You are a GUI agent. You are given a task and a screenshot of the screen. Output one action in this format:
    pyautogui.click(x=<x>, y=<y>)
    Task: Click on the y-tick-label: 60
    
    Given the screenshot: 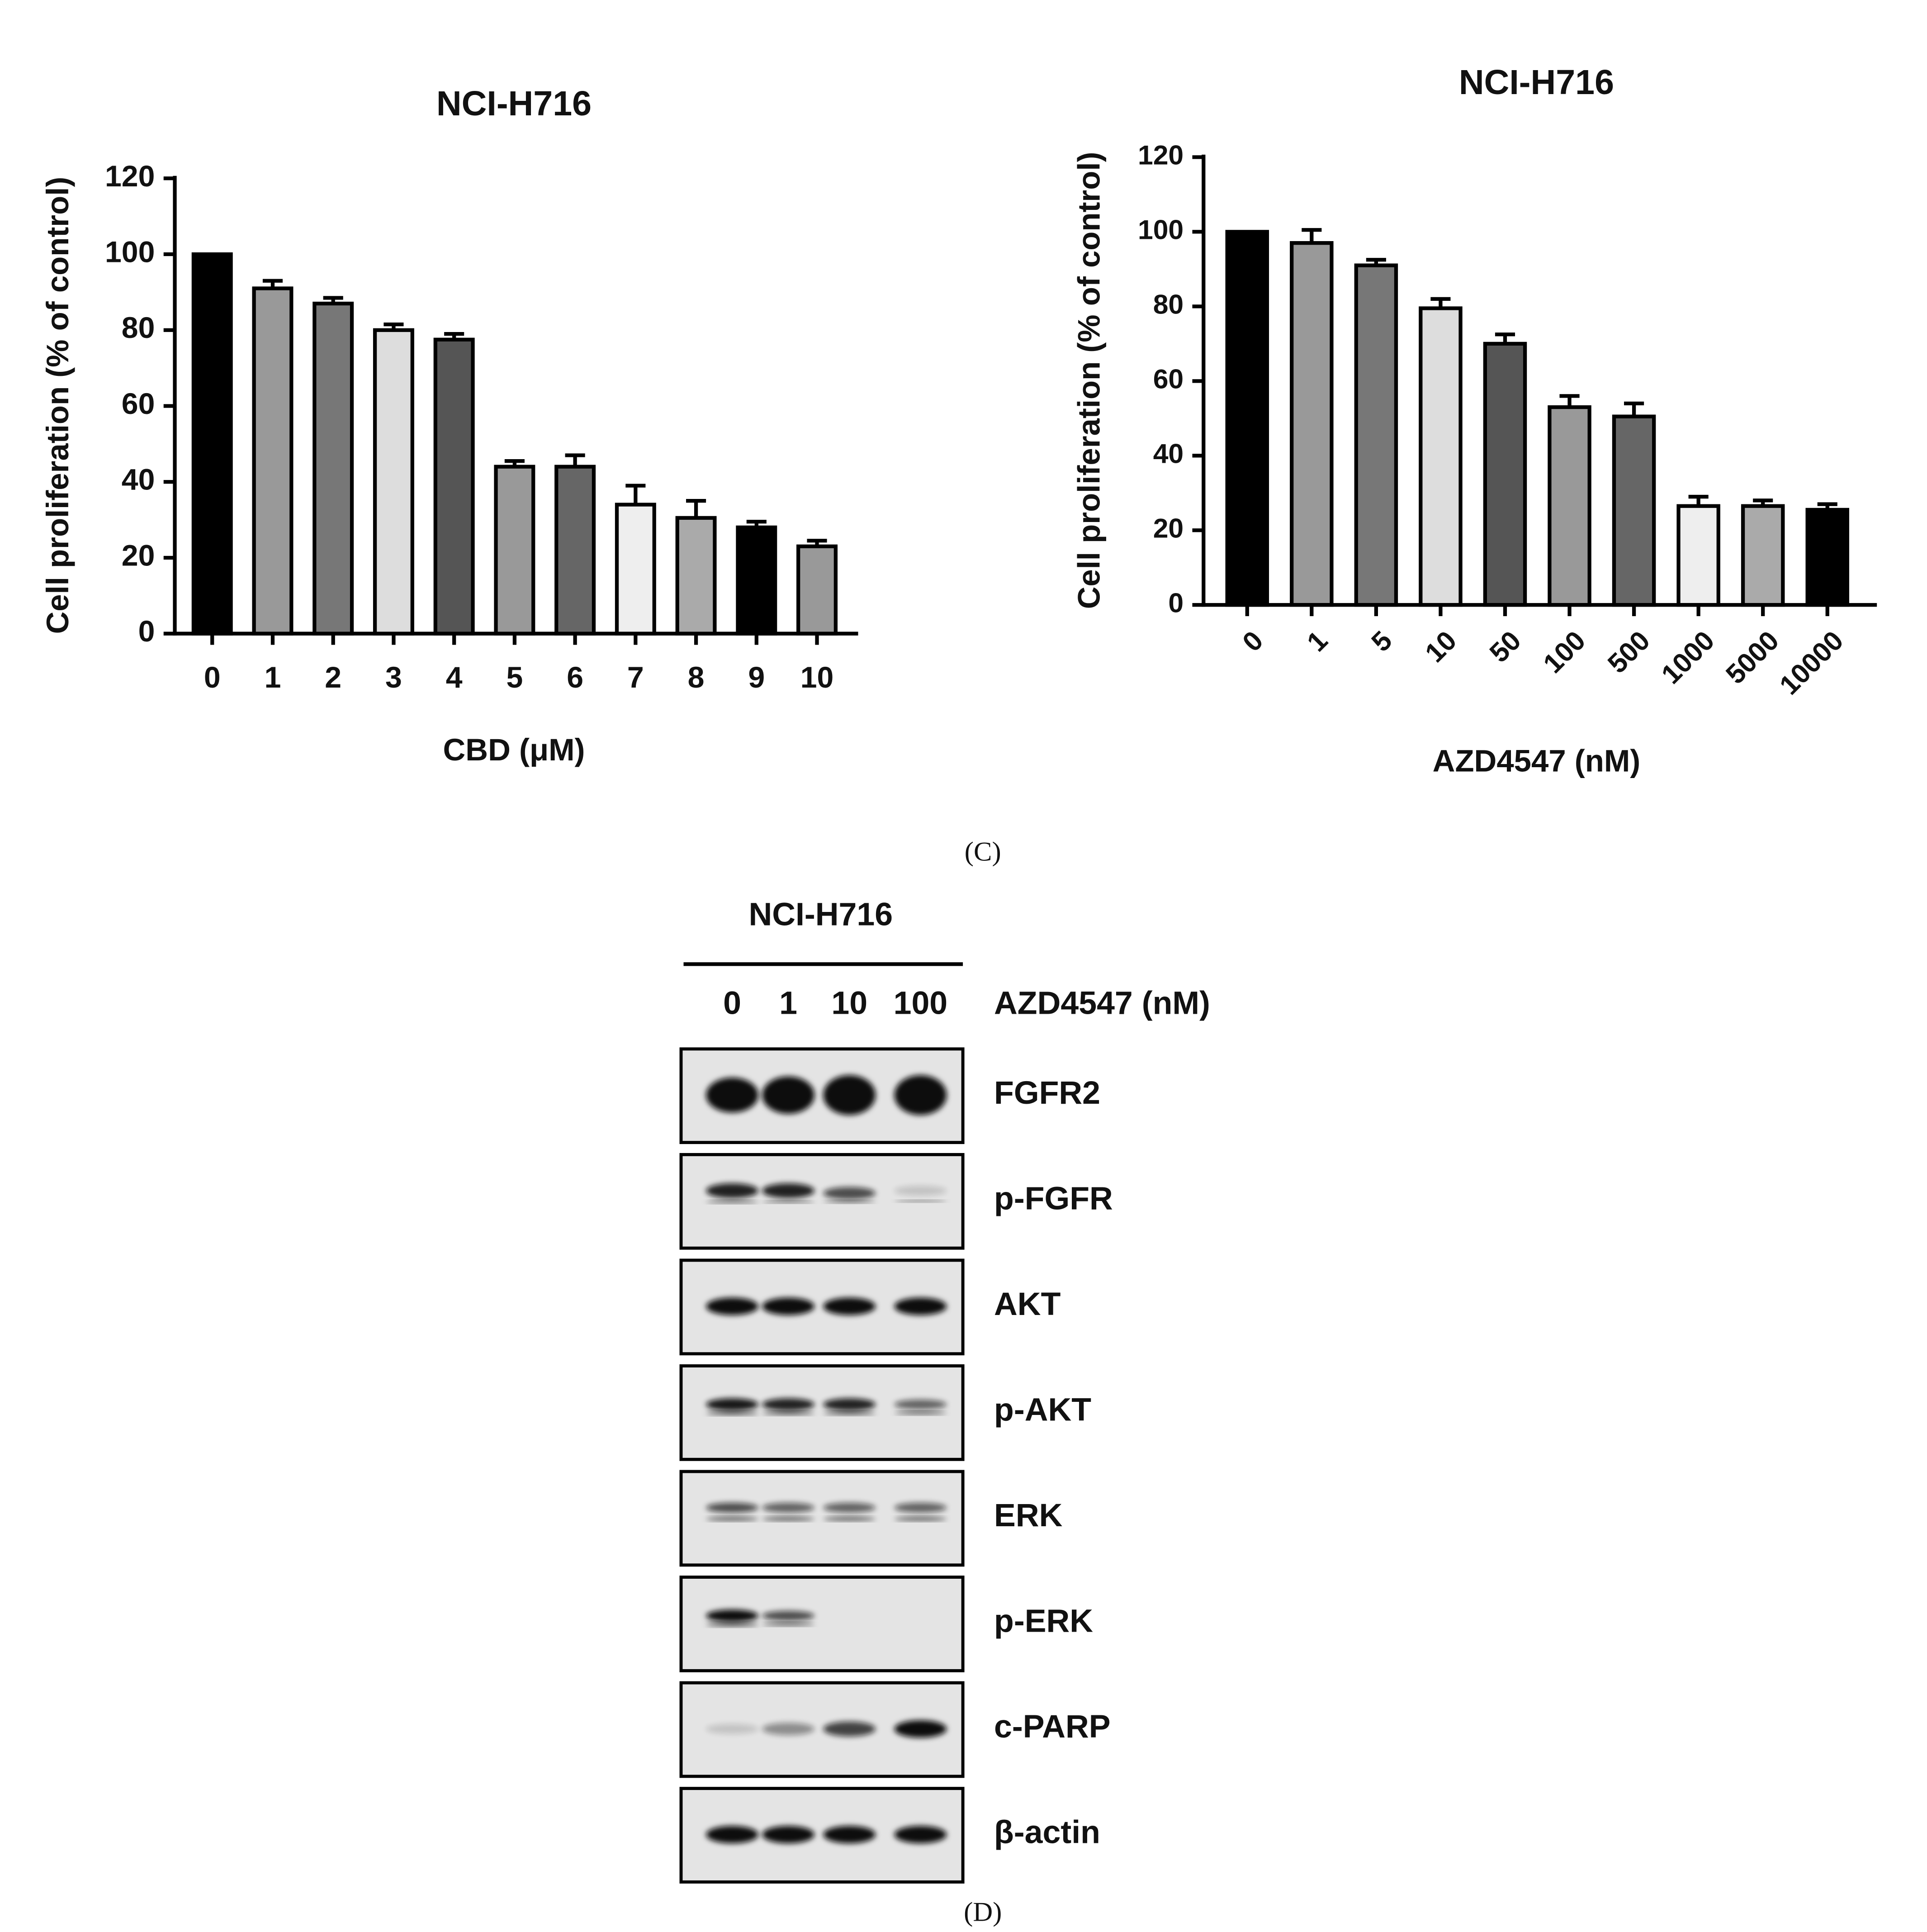 What is the action you would take?
    pyautogui.click(x=1168, y=378)
    